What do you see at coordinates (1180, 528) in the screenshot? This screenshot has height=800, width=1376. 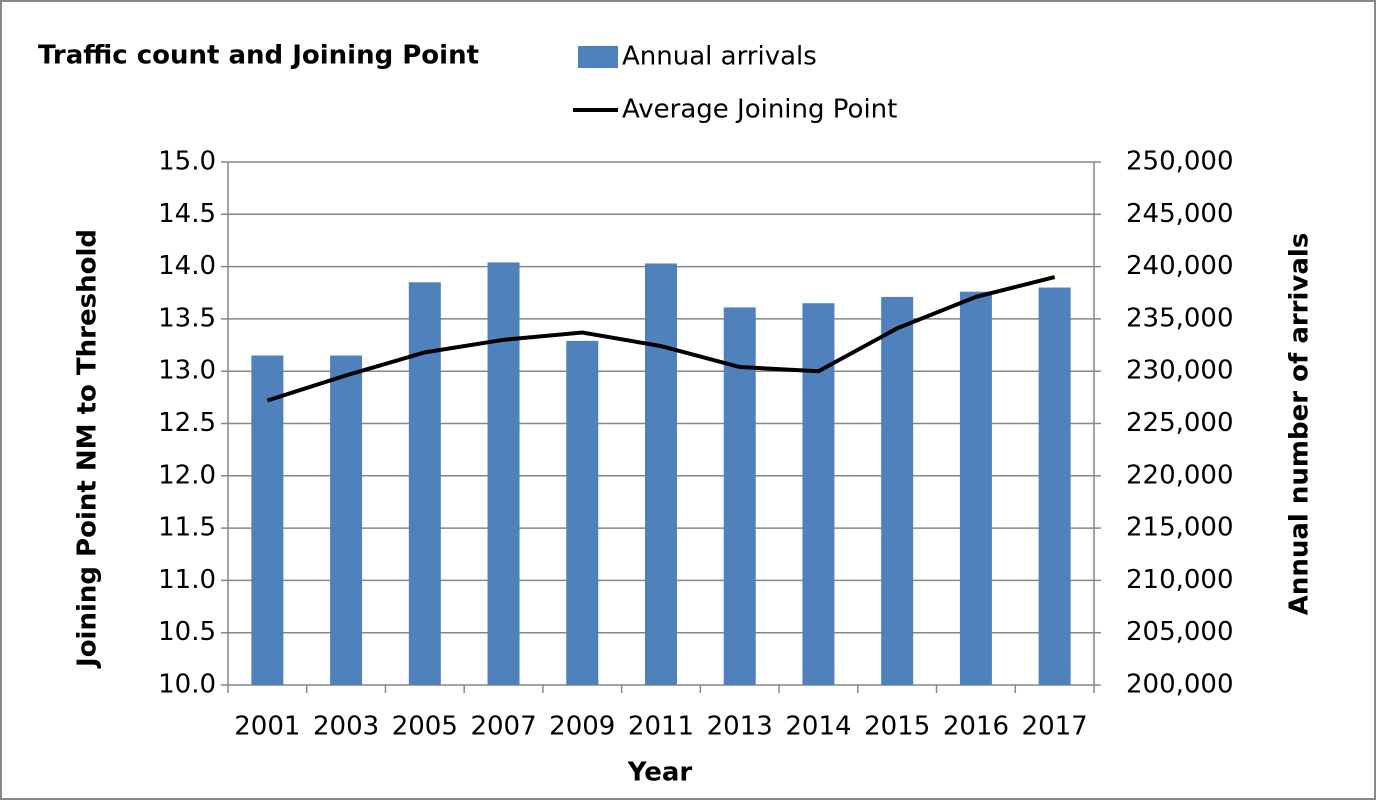 I see `y2-tick-label: 215,000` at bounding box center [1180, 528].